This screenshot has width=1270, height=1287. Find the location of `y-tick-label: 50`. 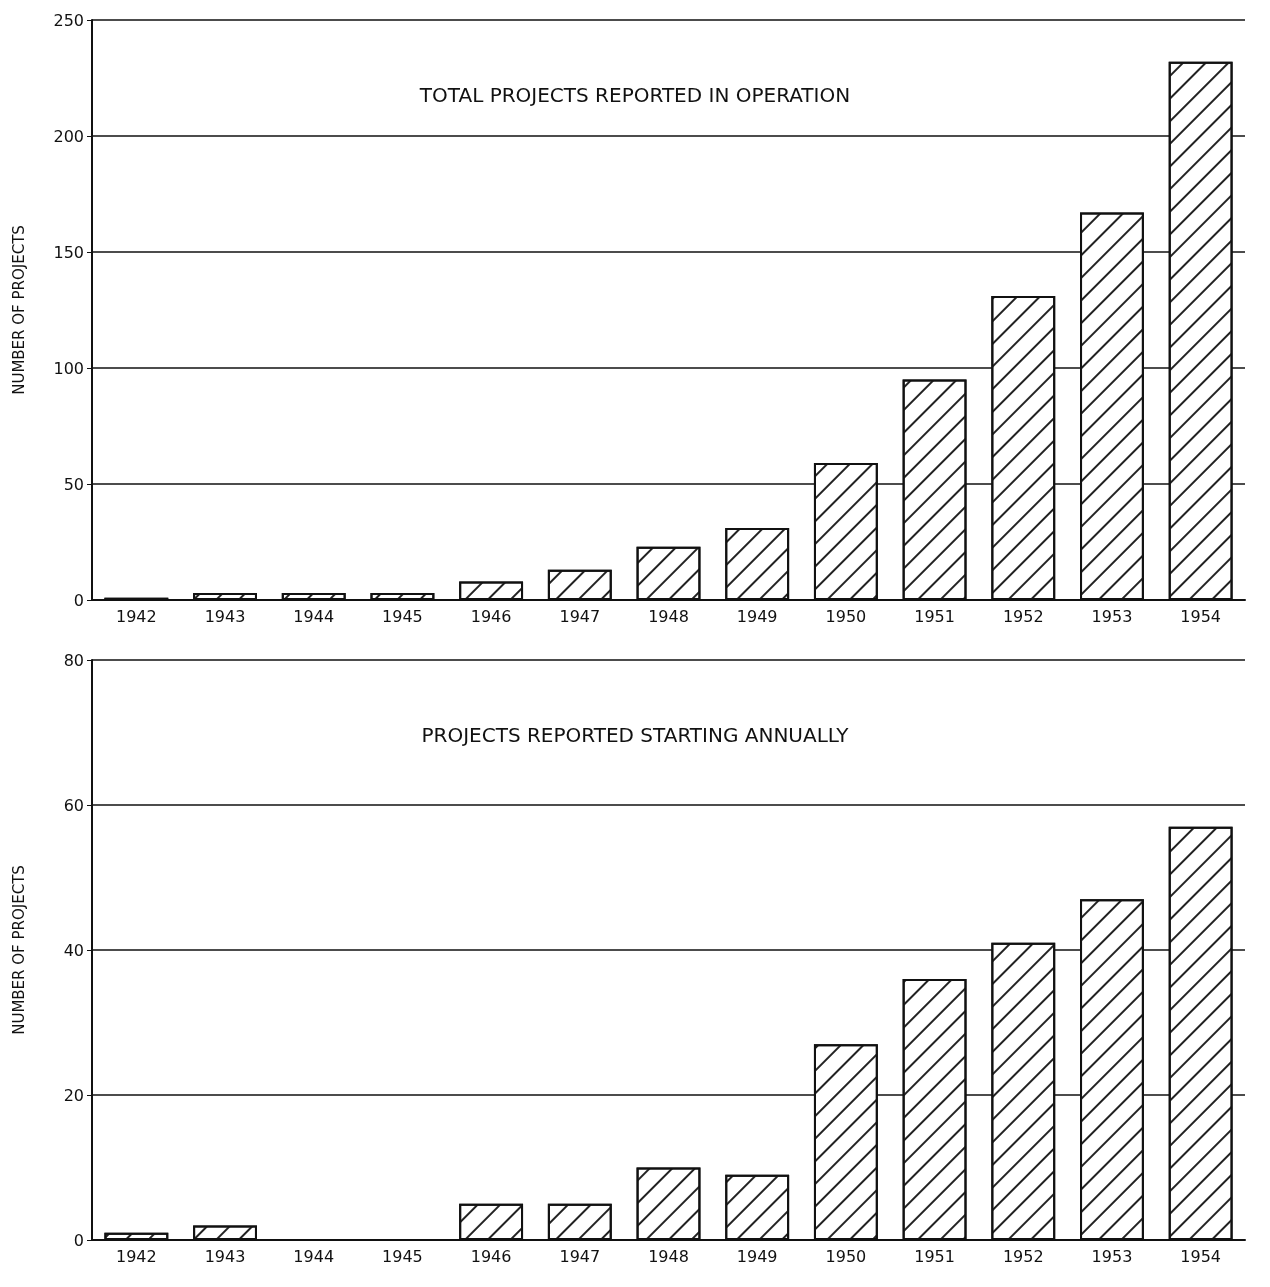

y-tick-label: 50 is located at coordinates (73, 484).